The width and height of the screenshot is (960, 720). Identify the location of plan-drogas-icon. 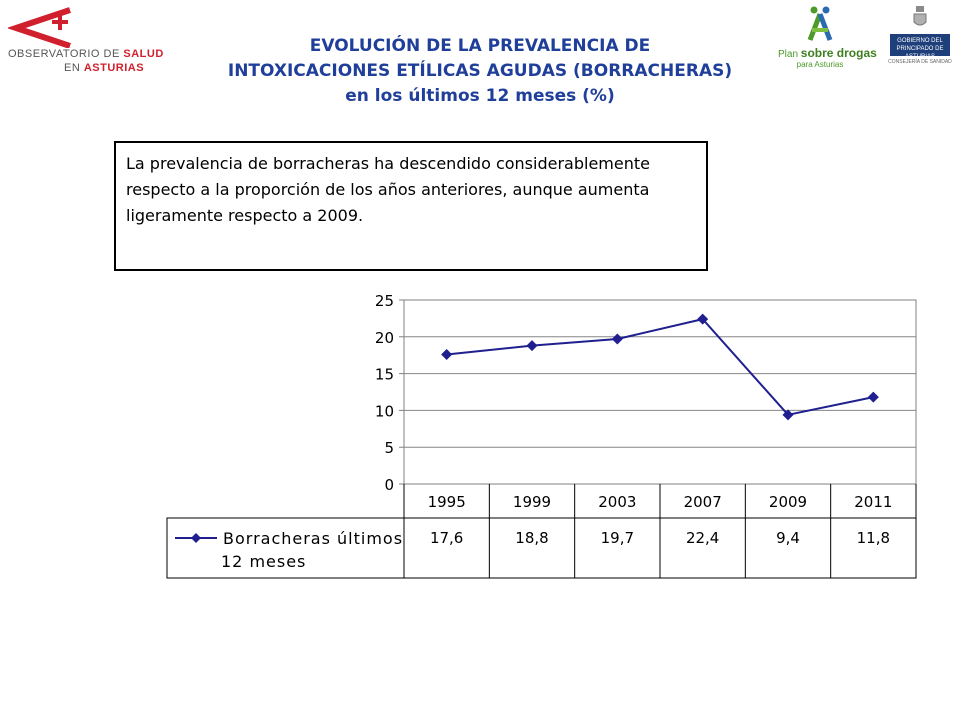
(820, 23).